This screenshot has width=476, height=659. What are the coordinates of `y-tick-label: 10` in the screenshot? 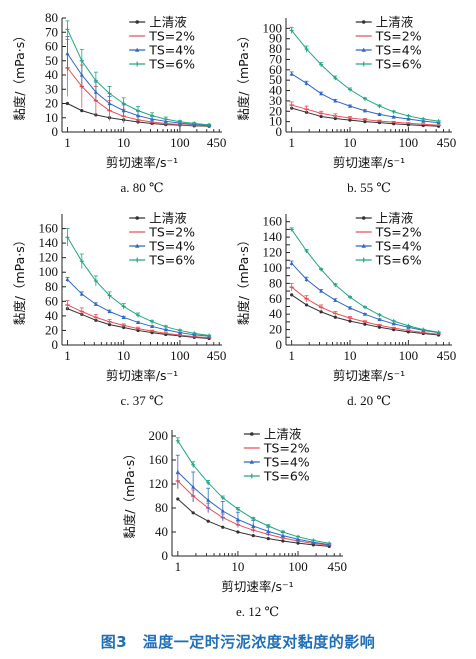 It's located at (51, 117).